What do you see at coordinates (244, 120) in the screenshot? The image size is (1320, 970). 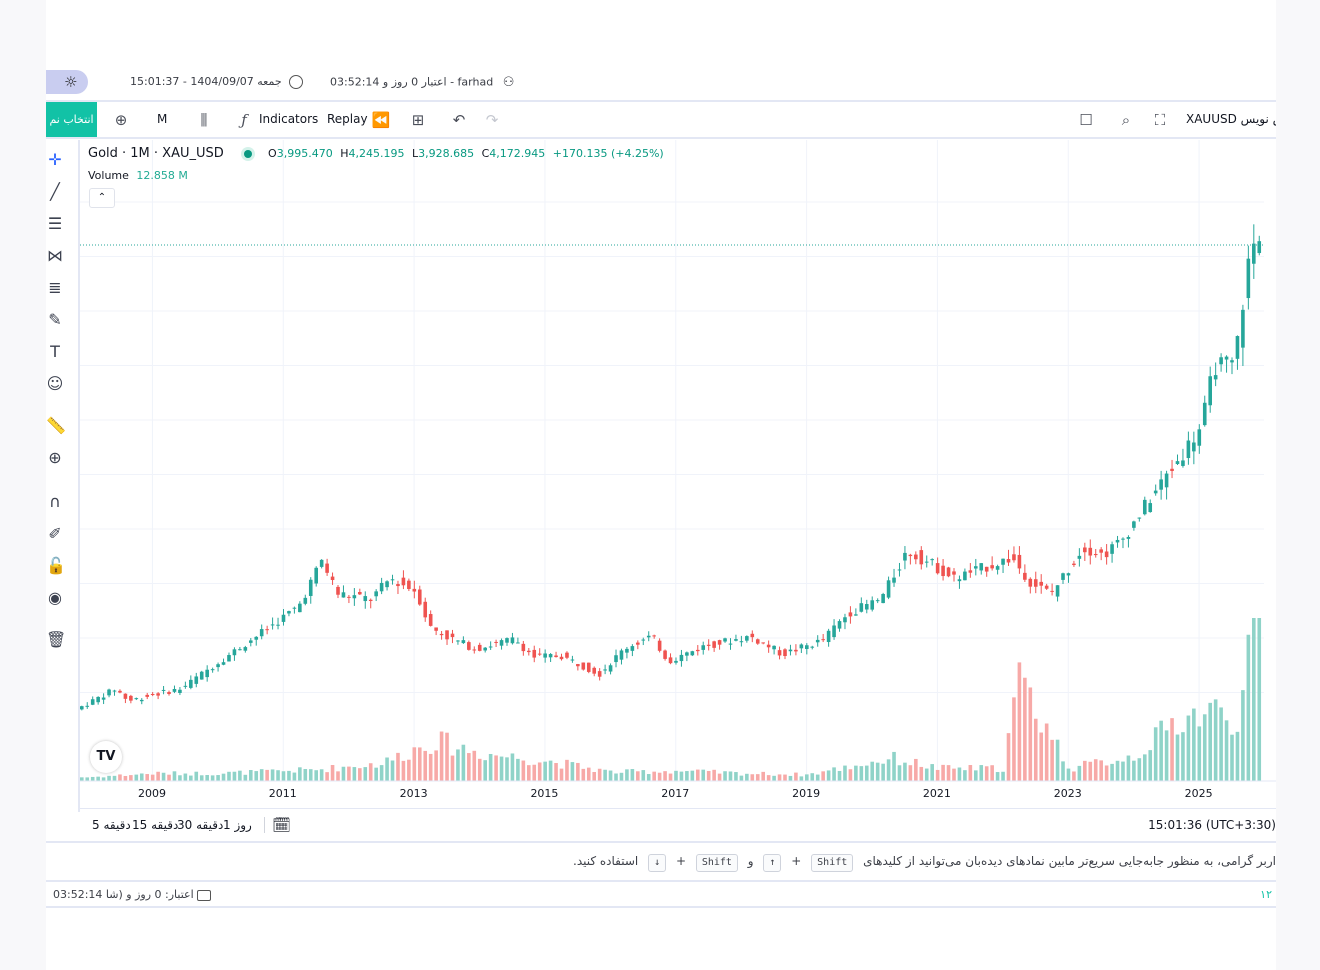 I see `function-icon: ƒ` at bounding box center [244, 120].